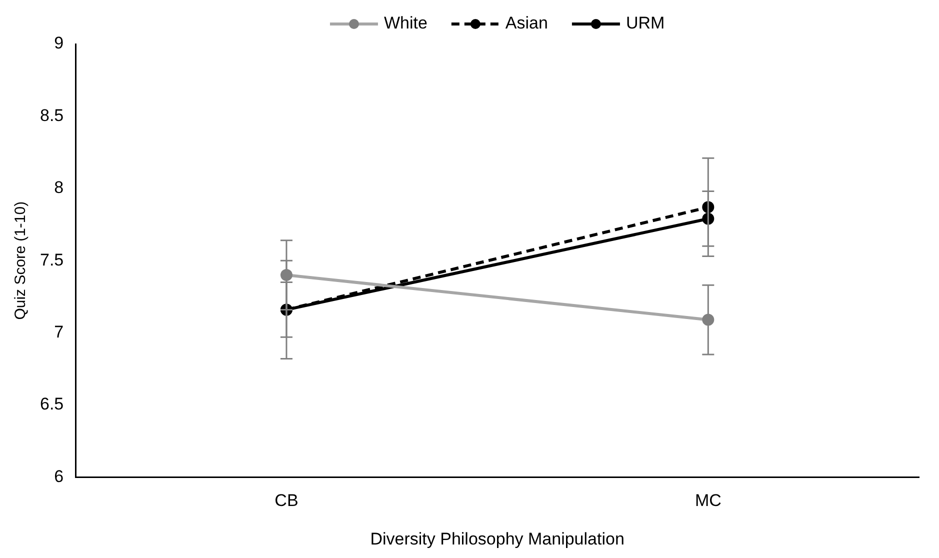 The image size is (939, 558). What do you see at coordinates (52, 260) in the screenshot?
I see `y-tick-label: 7.5` at bounding box center [52, 260].